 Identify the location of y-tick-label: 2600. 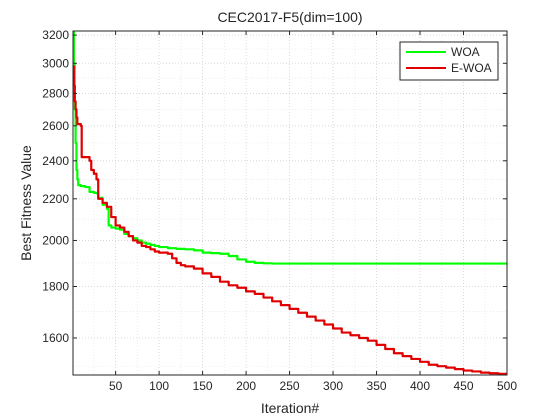
(55, 126).